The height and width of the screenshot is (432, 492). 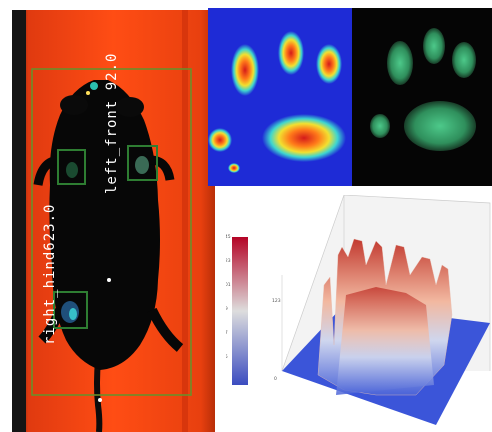 I want to click on heel-spot, so click(x=234, y=168).